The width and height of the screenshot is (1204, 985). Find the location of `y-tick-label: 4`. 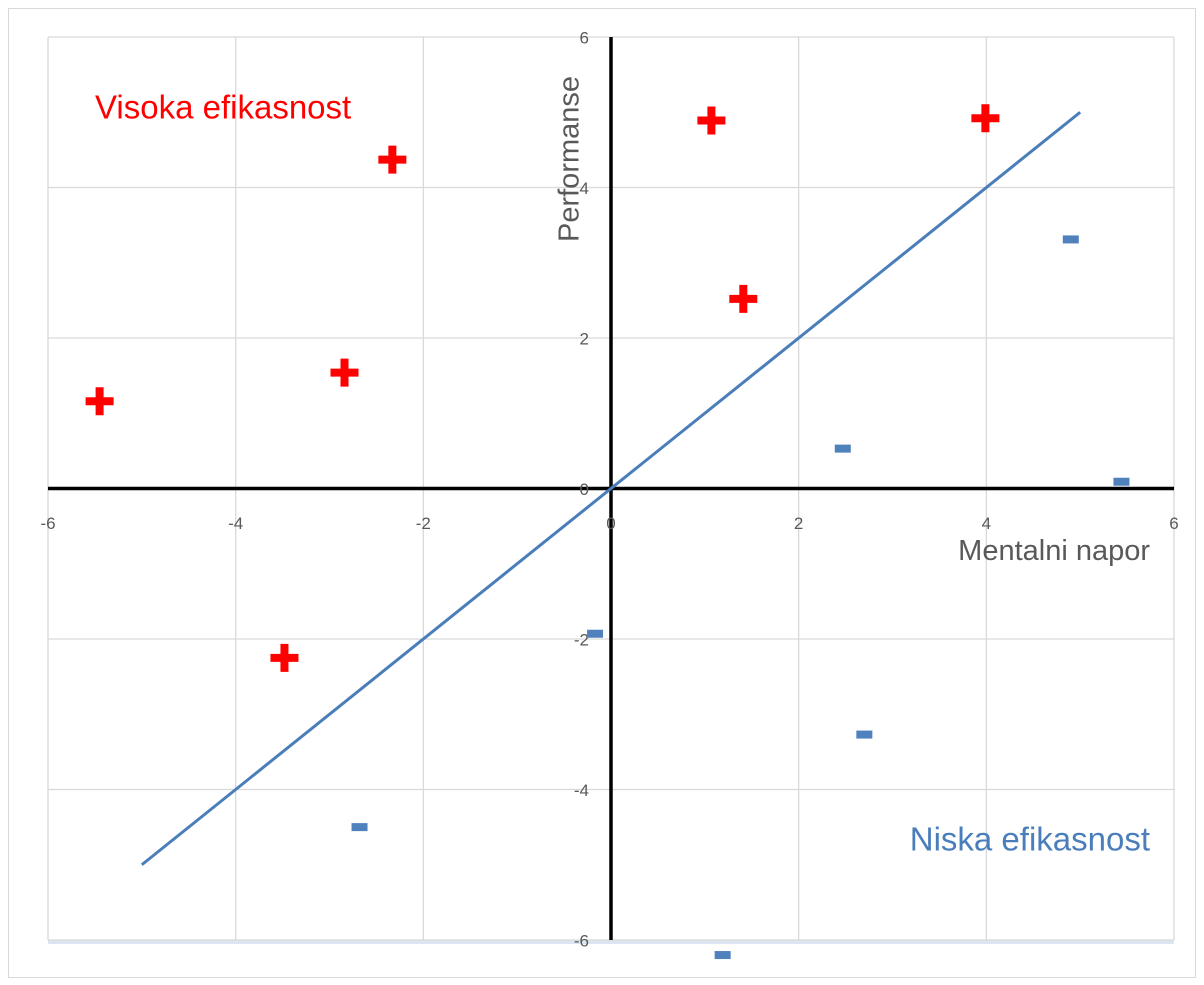

y-tick-label: 4 is located at coordinates (584, 188).